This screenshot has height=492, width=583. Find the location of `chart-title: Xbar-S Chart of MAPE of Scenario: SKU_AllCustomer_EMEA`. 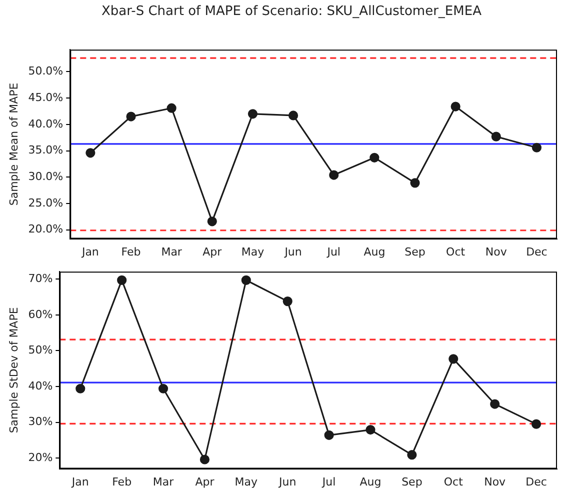

chart-title: Xbar-S Chart of MAPE of Scenario: SKU_AllCustomer_EMEA is located at coordinates (291, 11).